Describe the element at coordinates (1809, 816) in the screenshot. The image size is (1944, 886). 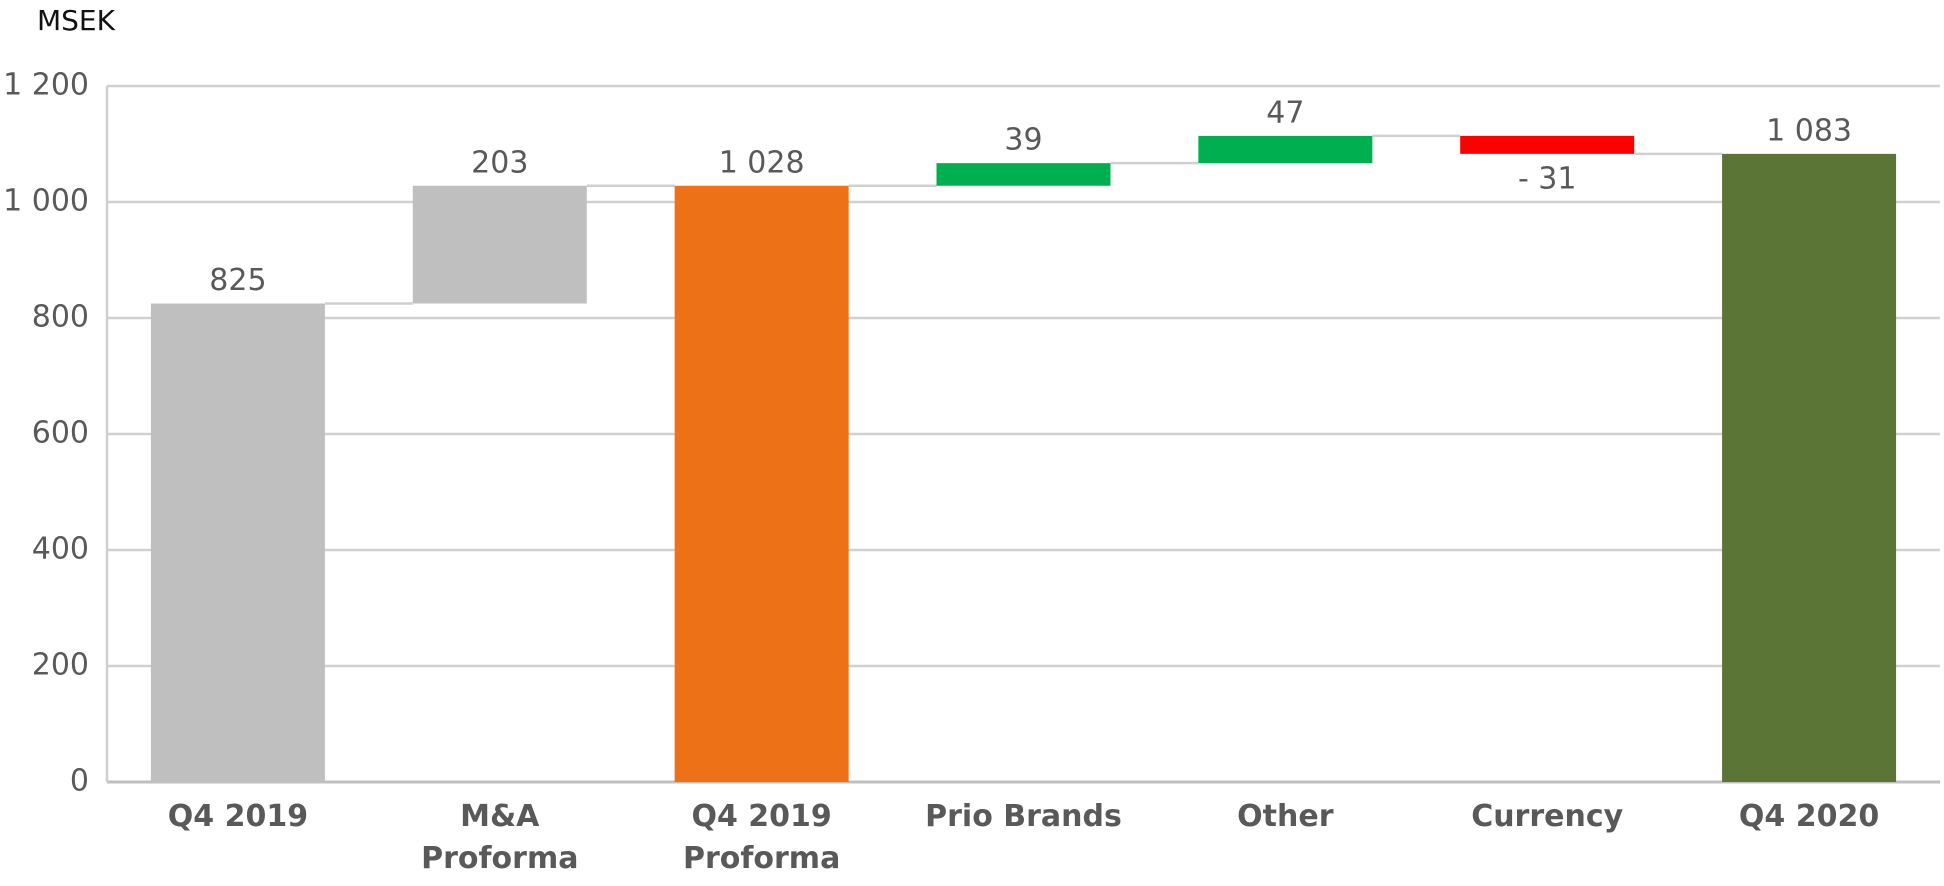
I see `x-tick-label: Q4 2020` at that location.